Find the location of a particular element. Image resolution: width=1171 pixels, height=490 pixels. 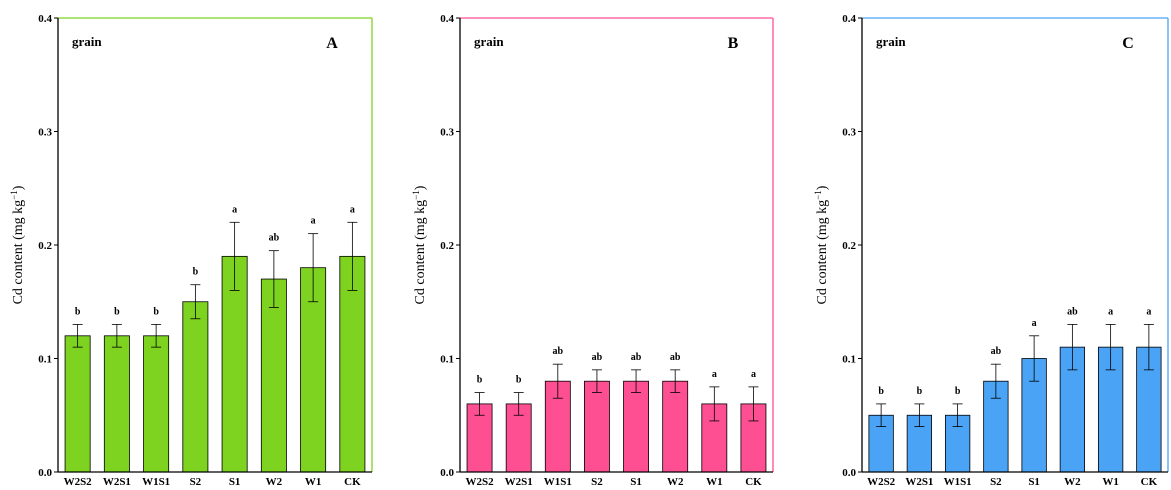

panel-label: A is located at coordinates (332, 43).